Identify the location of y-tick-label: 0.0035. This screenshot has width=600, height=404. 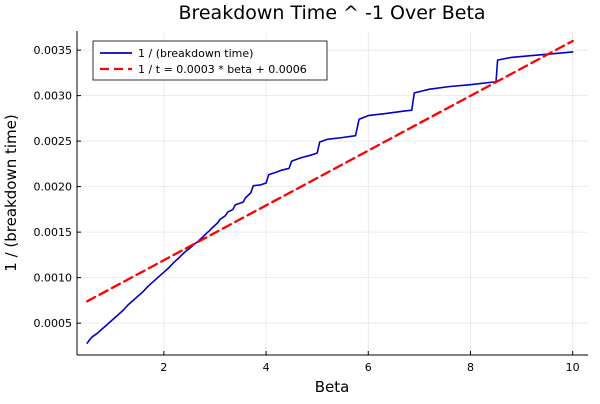
(53, 50).